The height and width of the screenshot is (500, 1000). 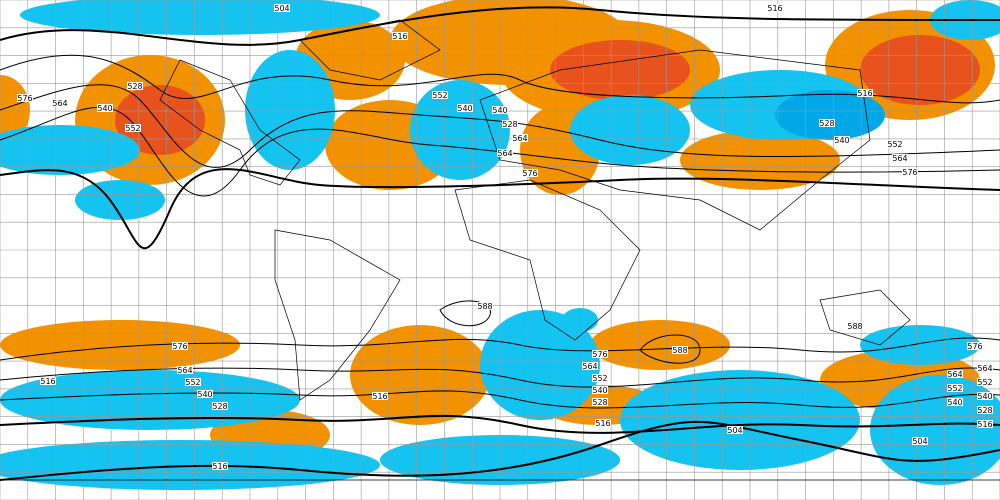 I want to click on contour-label: 588, so click(x=484, y=306).